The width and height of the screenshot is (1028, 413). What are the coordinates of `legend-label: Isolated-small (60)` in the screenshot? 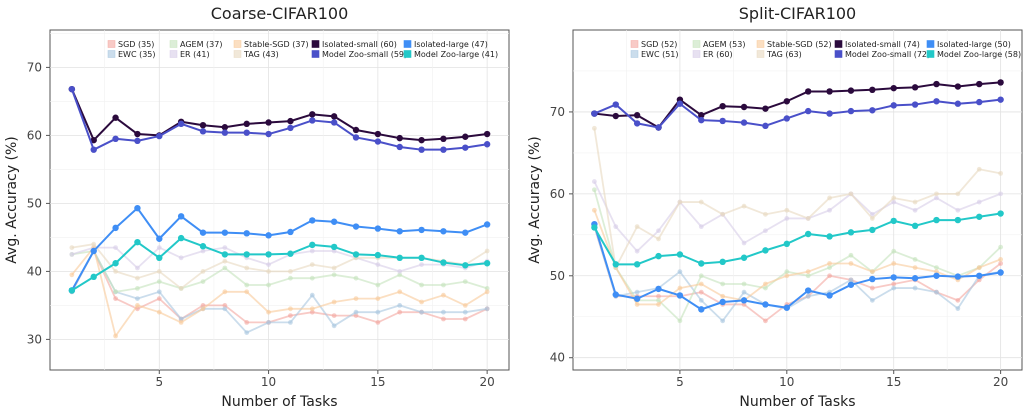 It's located at (359, 44).